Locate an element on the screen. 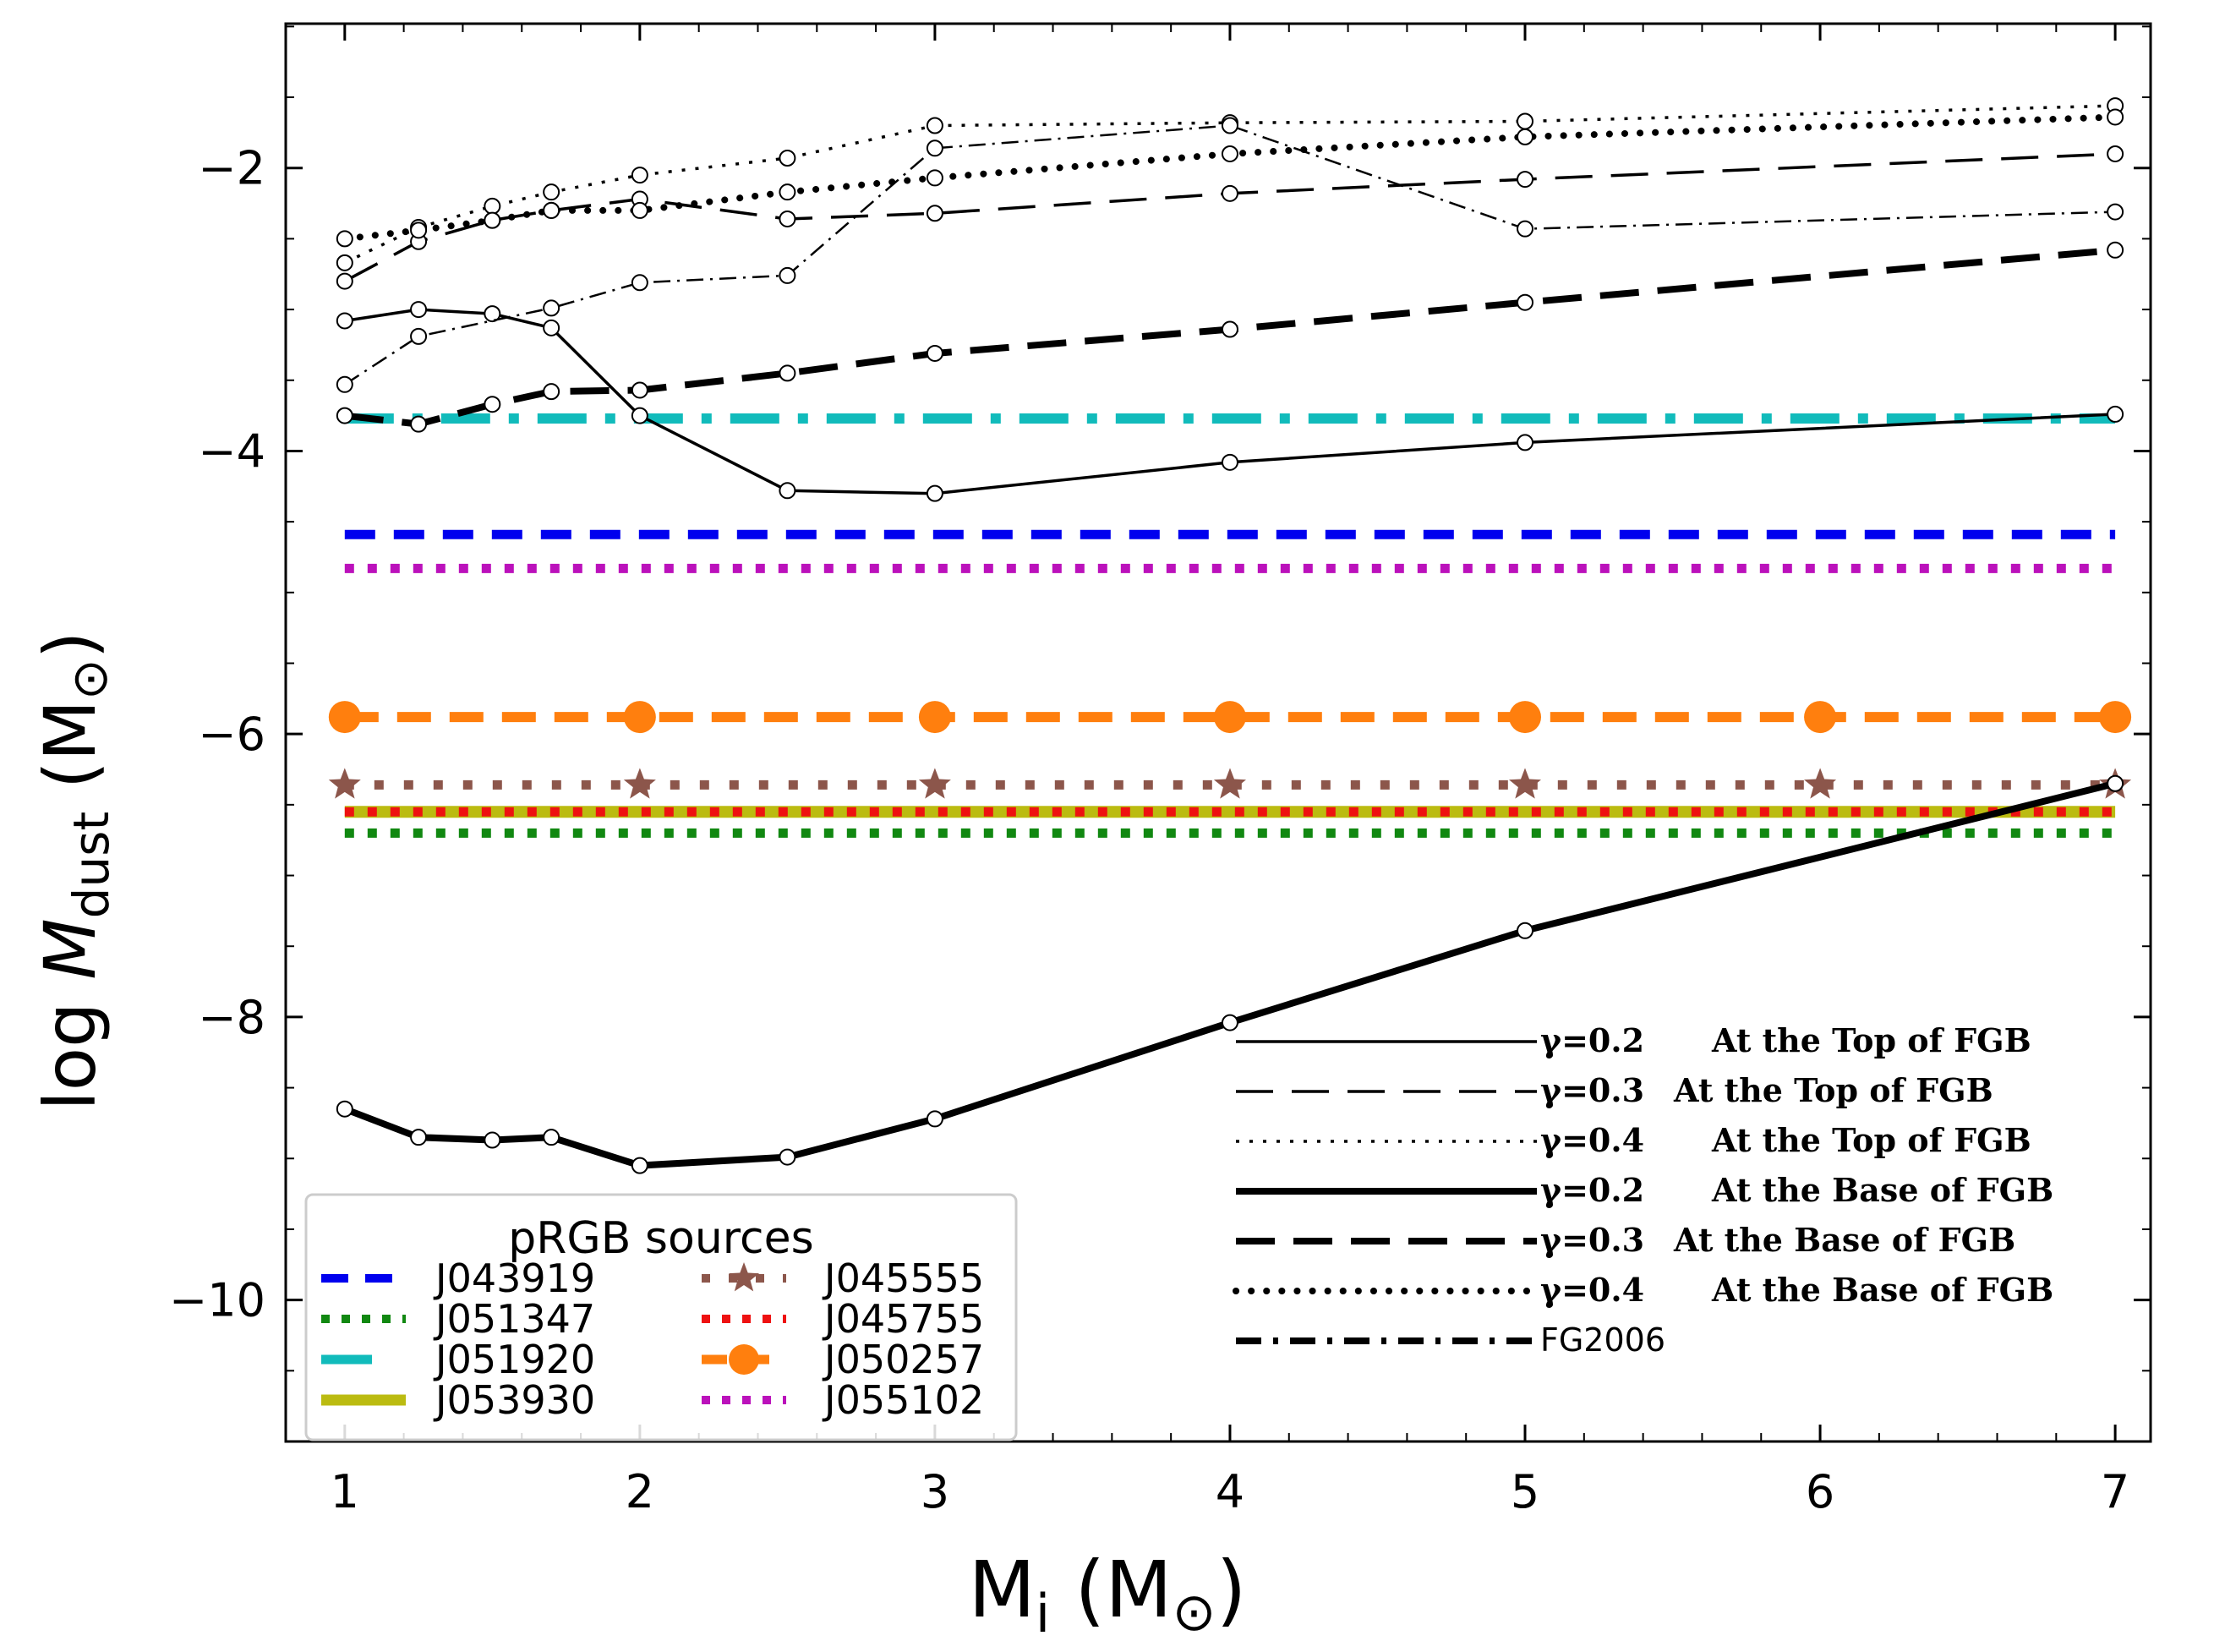 Image resolution: width=2214 pixels, height=1652 pixels. x-axis-title-close: ) is located at coordinates (1231, 1590).